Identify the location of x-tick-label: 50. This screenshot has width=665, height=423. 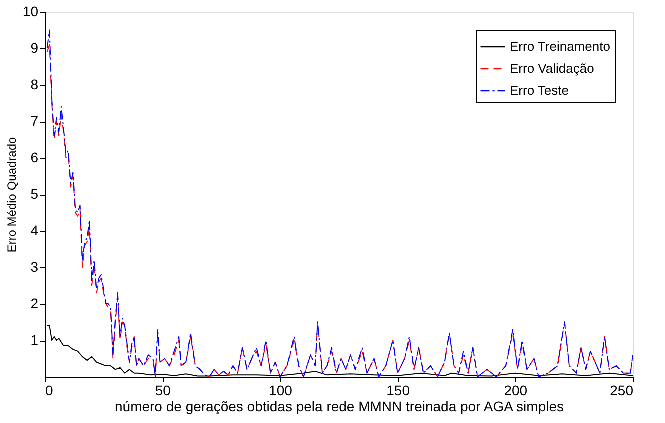
(163, 390).